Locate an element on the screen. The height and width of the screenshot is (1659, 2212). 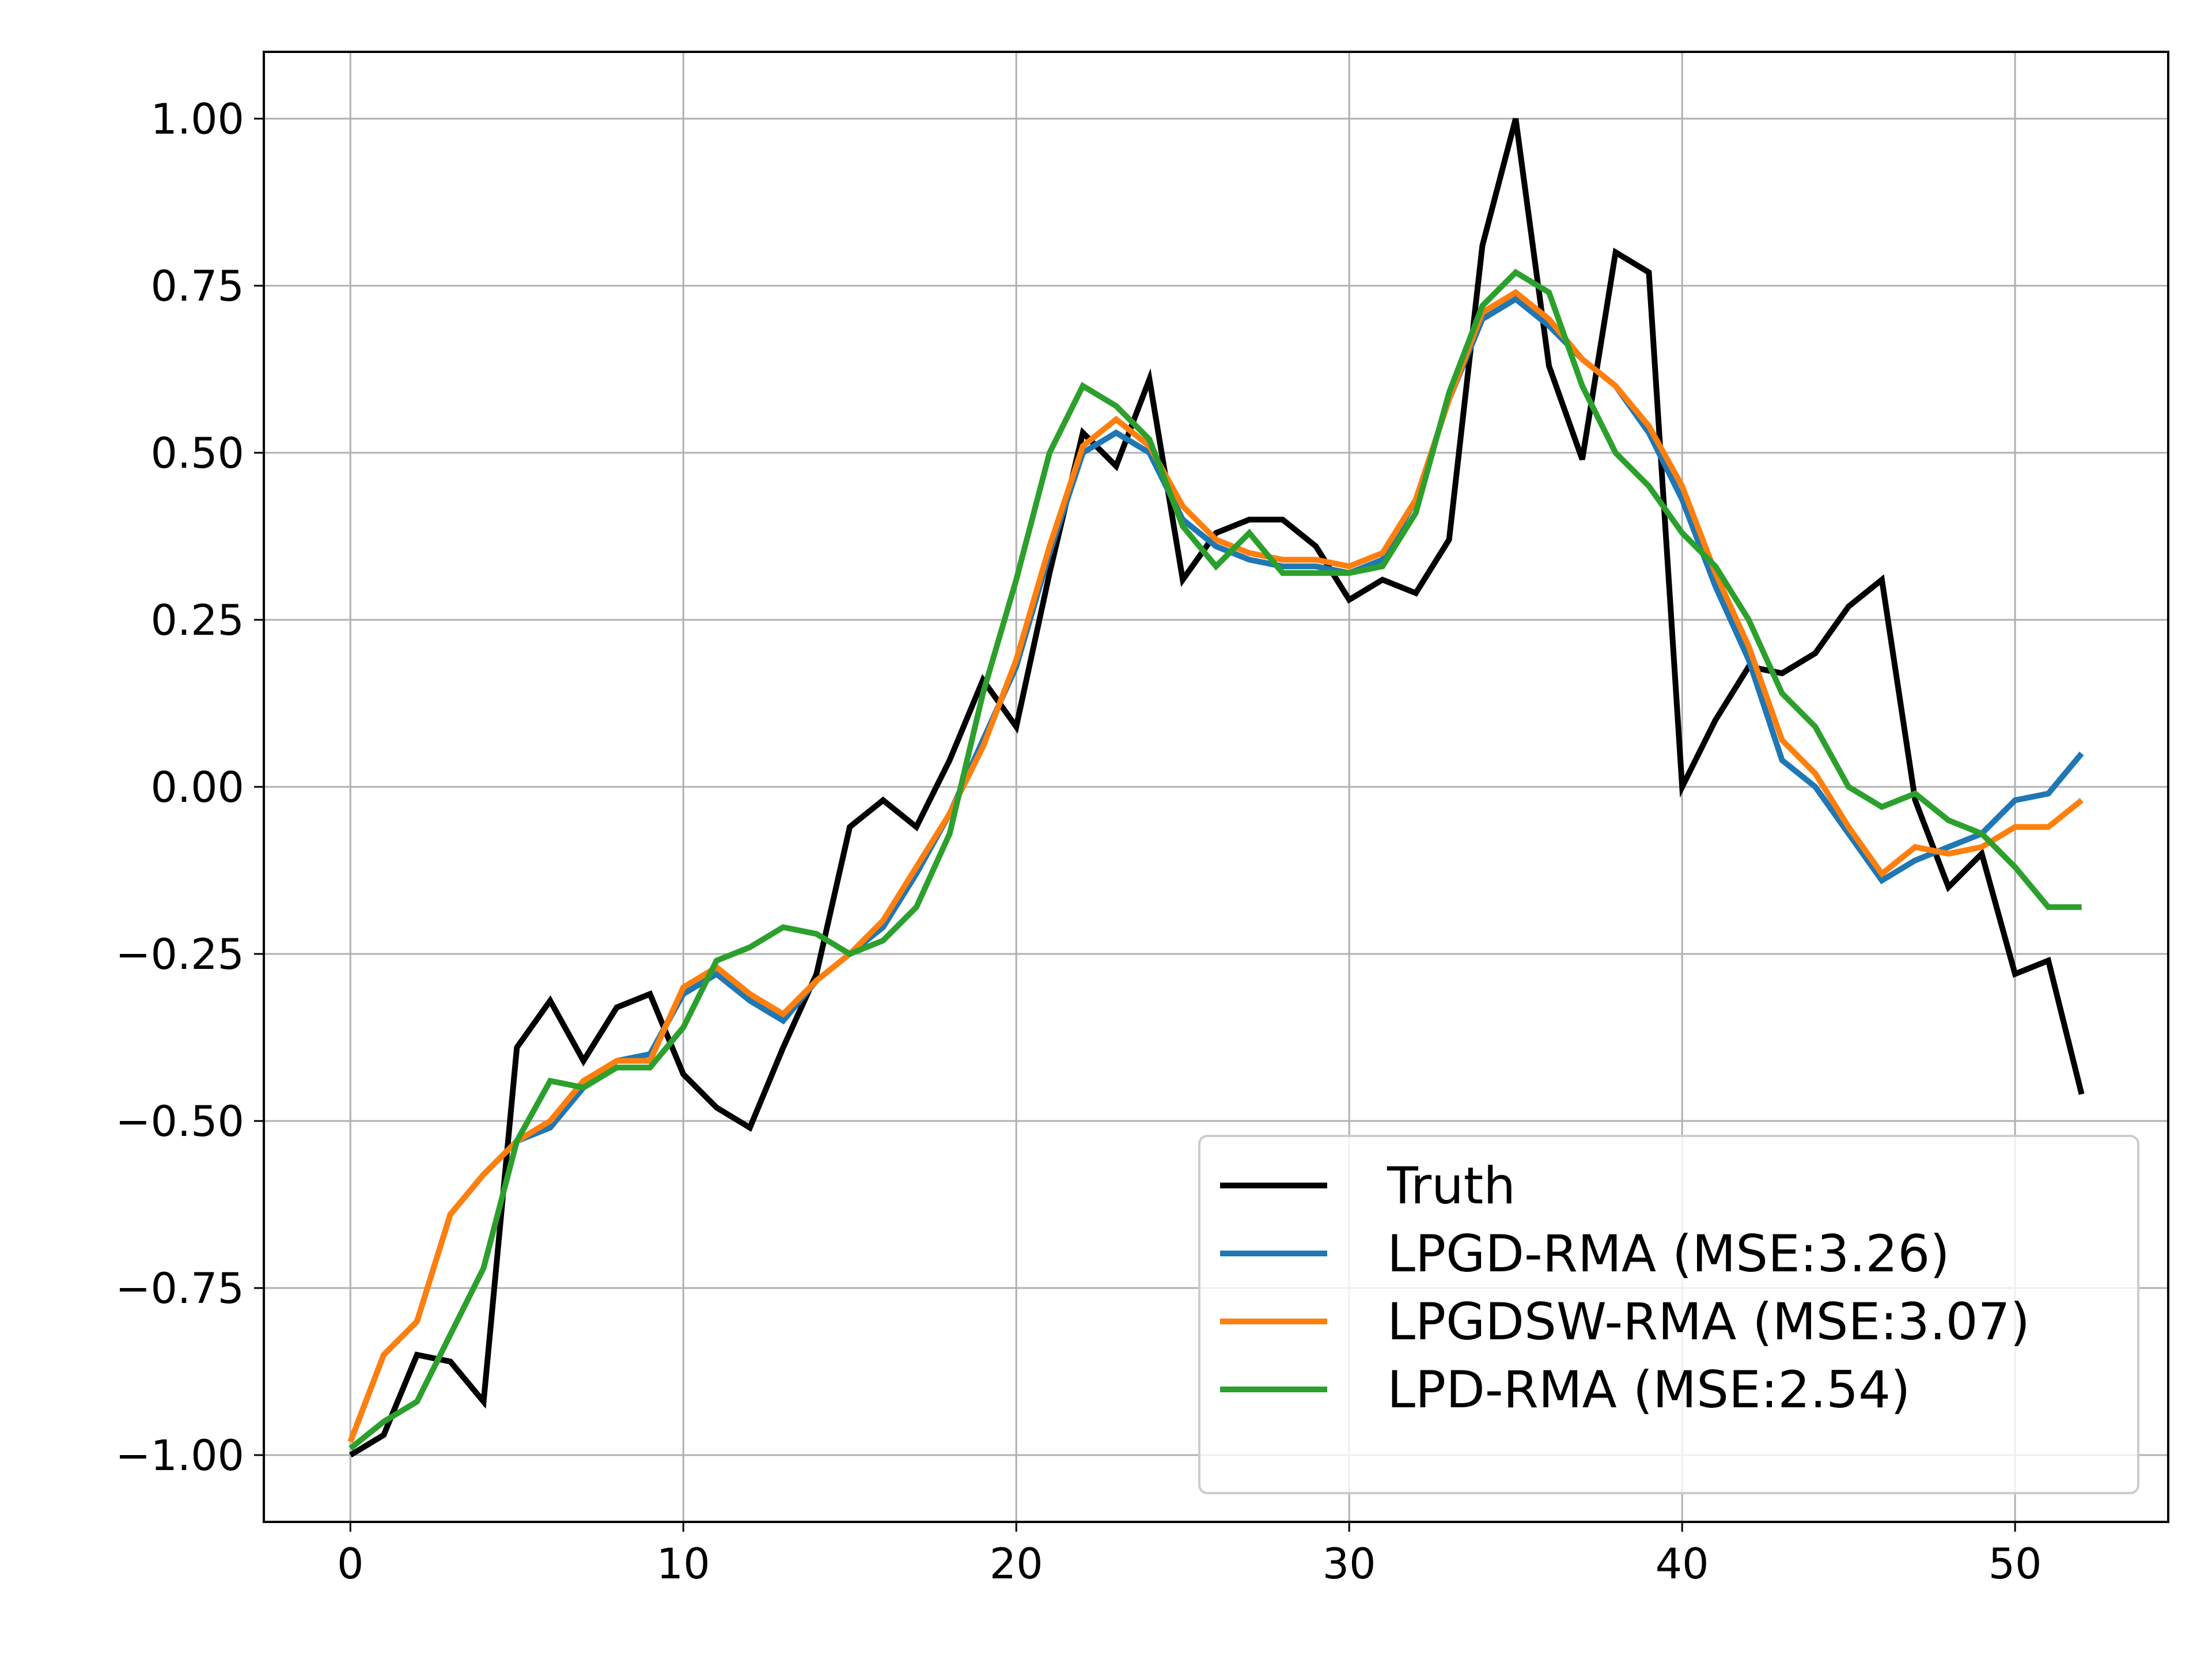
legend-label: Truth is located at coordinates (1451, 1185).